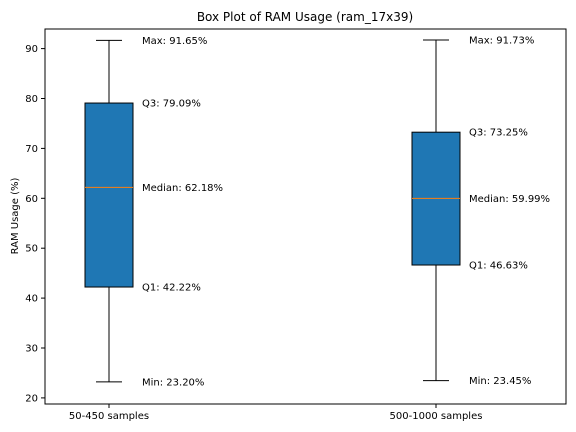 The height and width of the screenshot is (432, 576). Describe the element at coordinates (509, 199) in the screenshot. I see `median-label: Median: 59.99%` at that location.